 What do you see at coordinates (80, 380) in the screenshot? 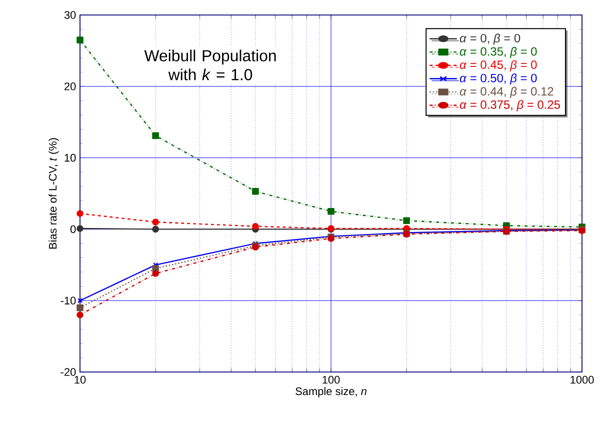
I see `x-tick-label: 10` at bounding box center [80, 380].